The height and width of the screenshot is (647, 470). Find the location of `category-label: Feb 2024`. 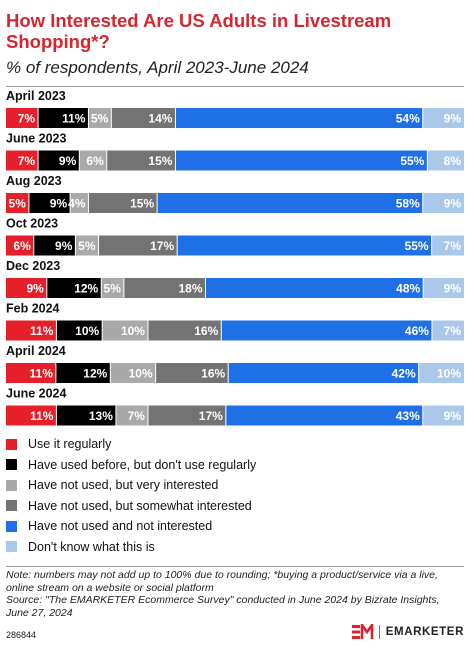

category-label: Feb 2024 is located at coordinates (33, 309).